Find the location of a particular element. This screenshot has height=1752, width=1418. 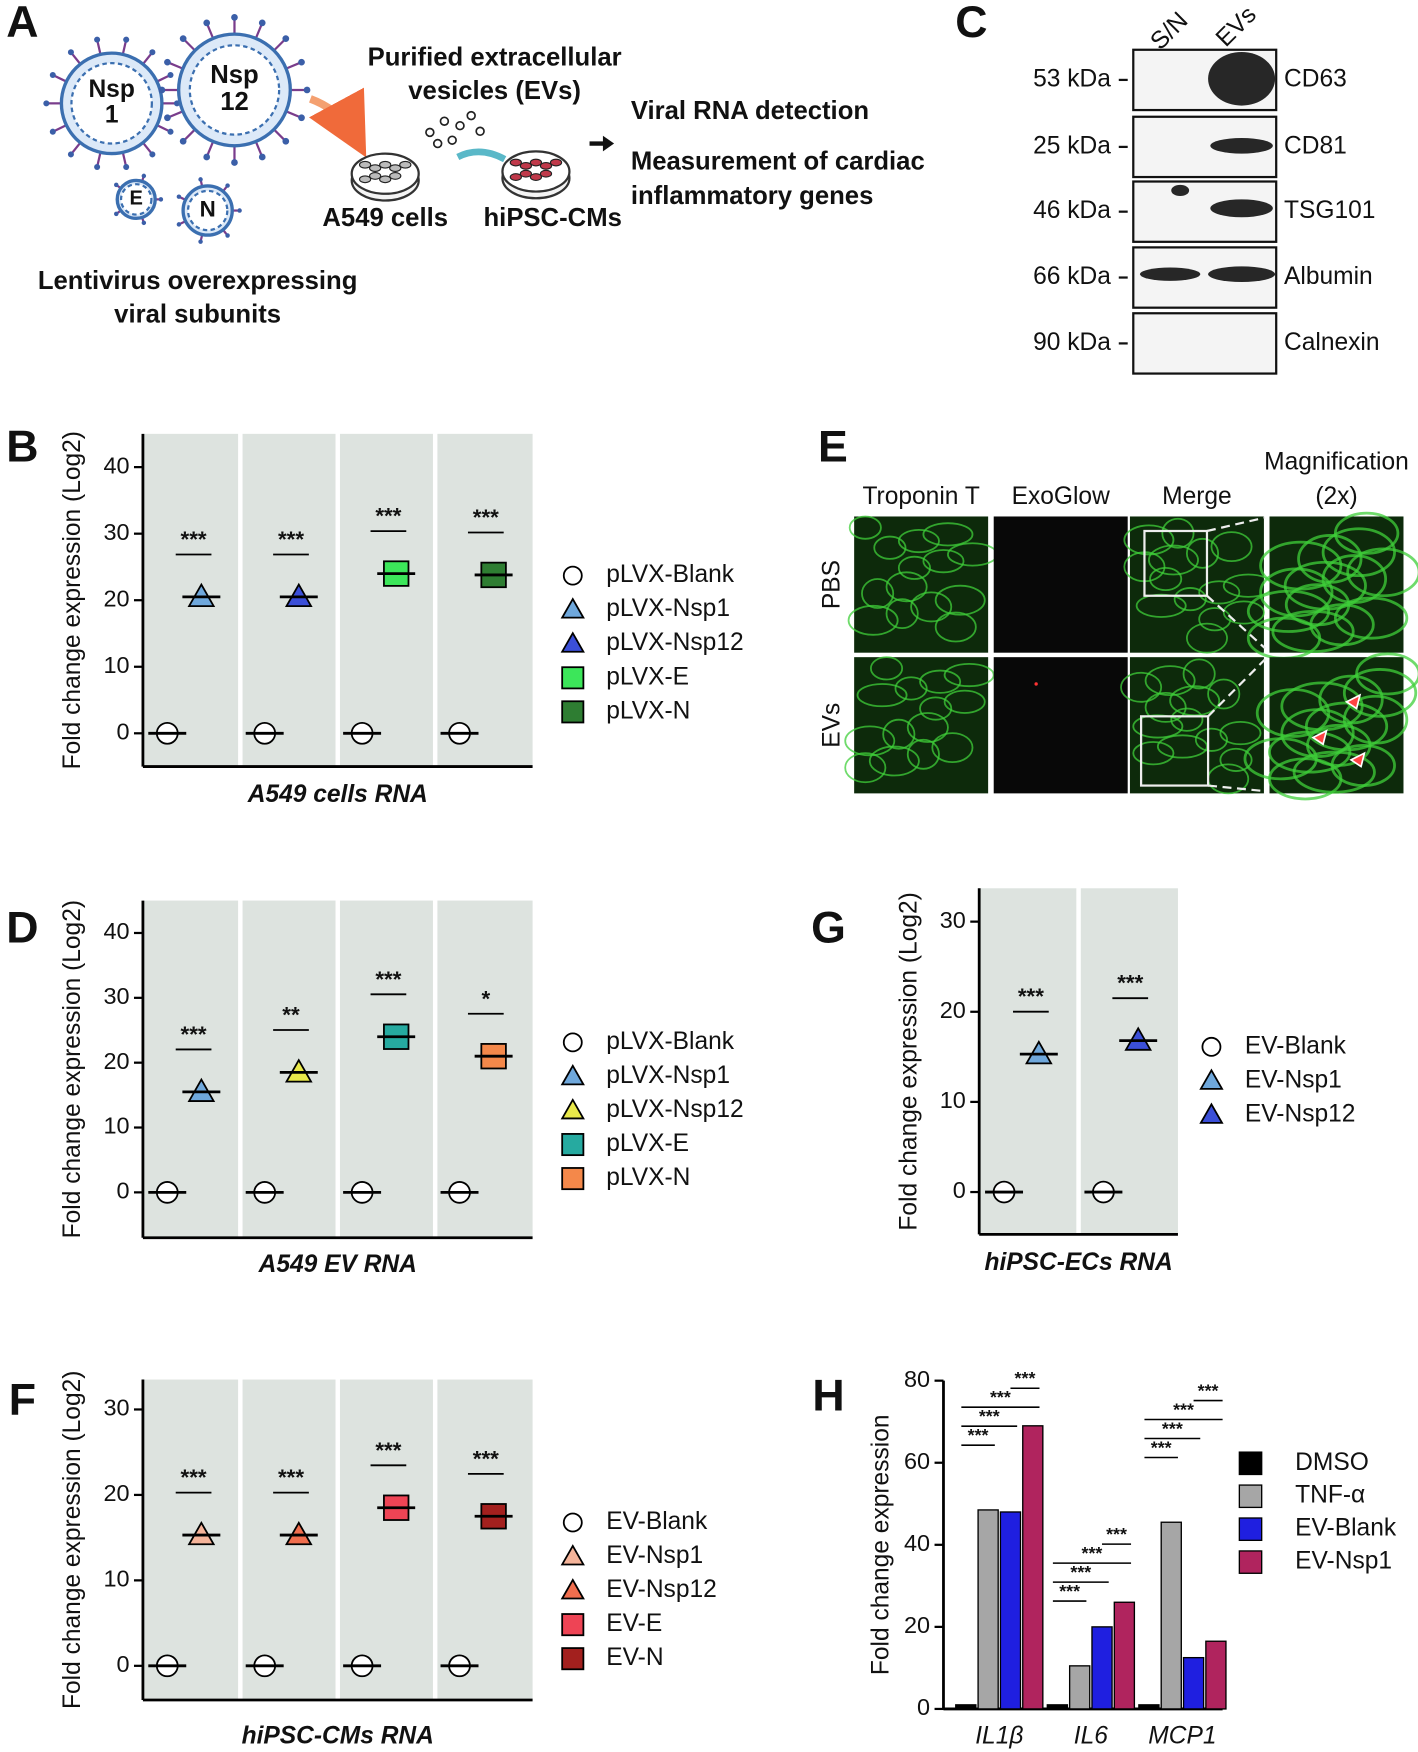

legend-label: pLVX-E is located at coordinates (647, 1143).